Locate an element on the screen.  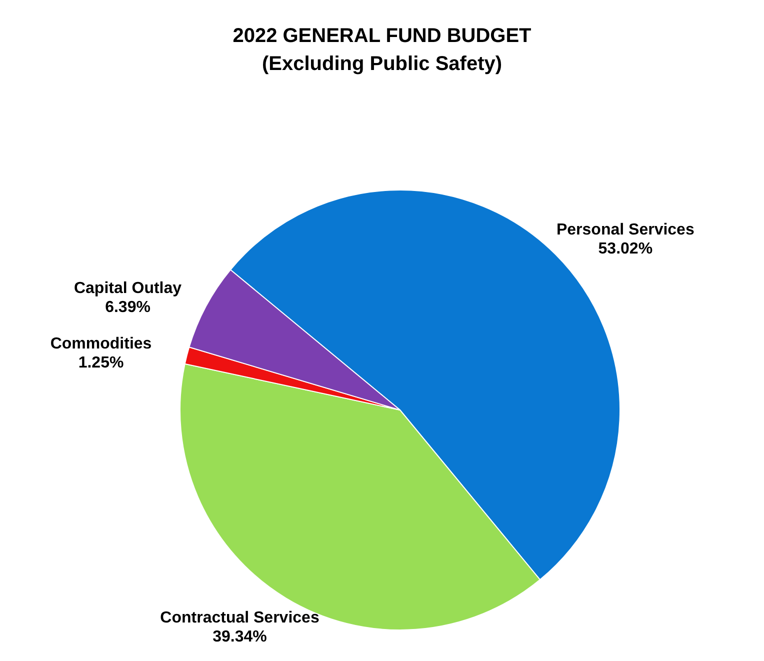
slice-label: Capital Outlay is located at coordinates (128, 288).